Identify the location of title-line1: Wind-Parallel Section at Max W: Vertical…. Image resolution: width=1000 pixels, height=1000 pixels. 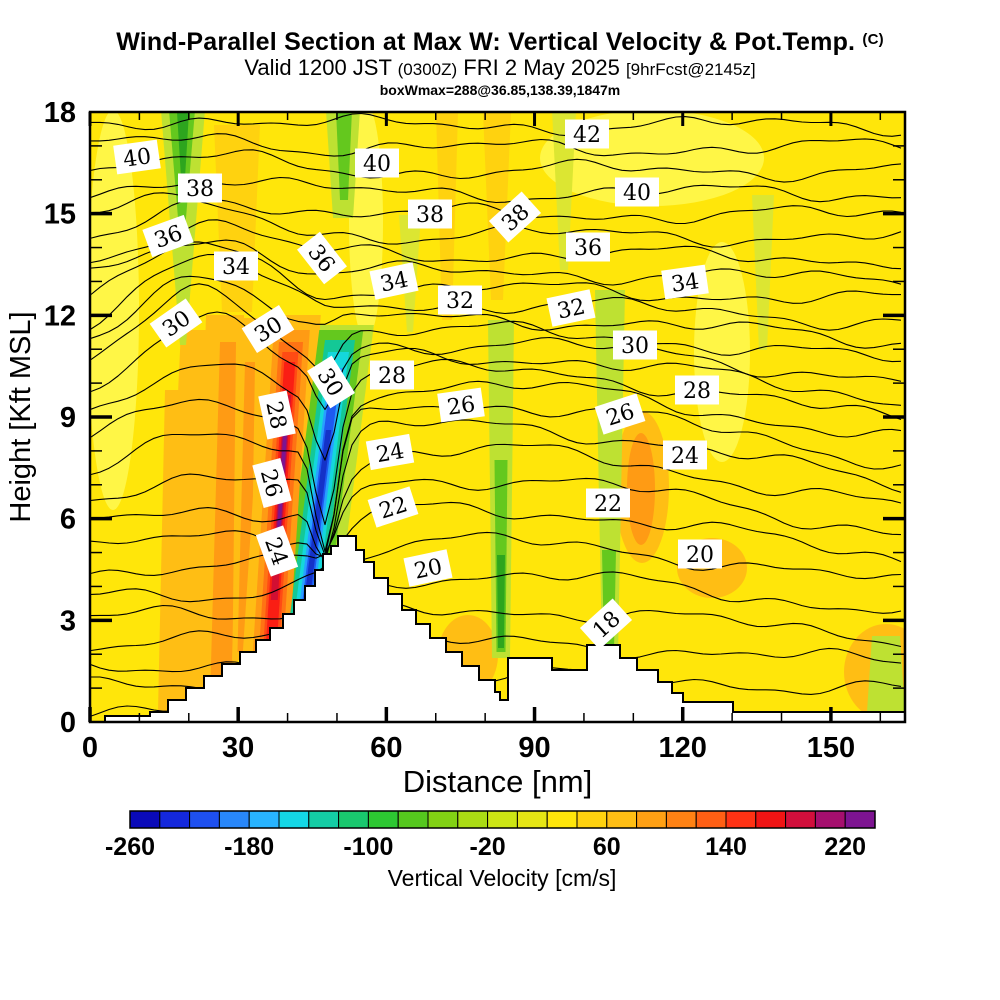
(500, 41).